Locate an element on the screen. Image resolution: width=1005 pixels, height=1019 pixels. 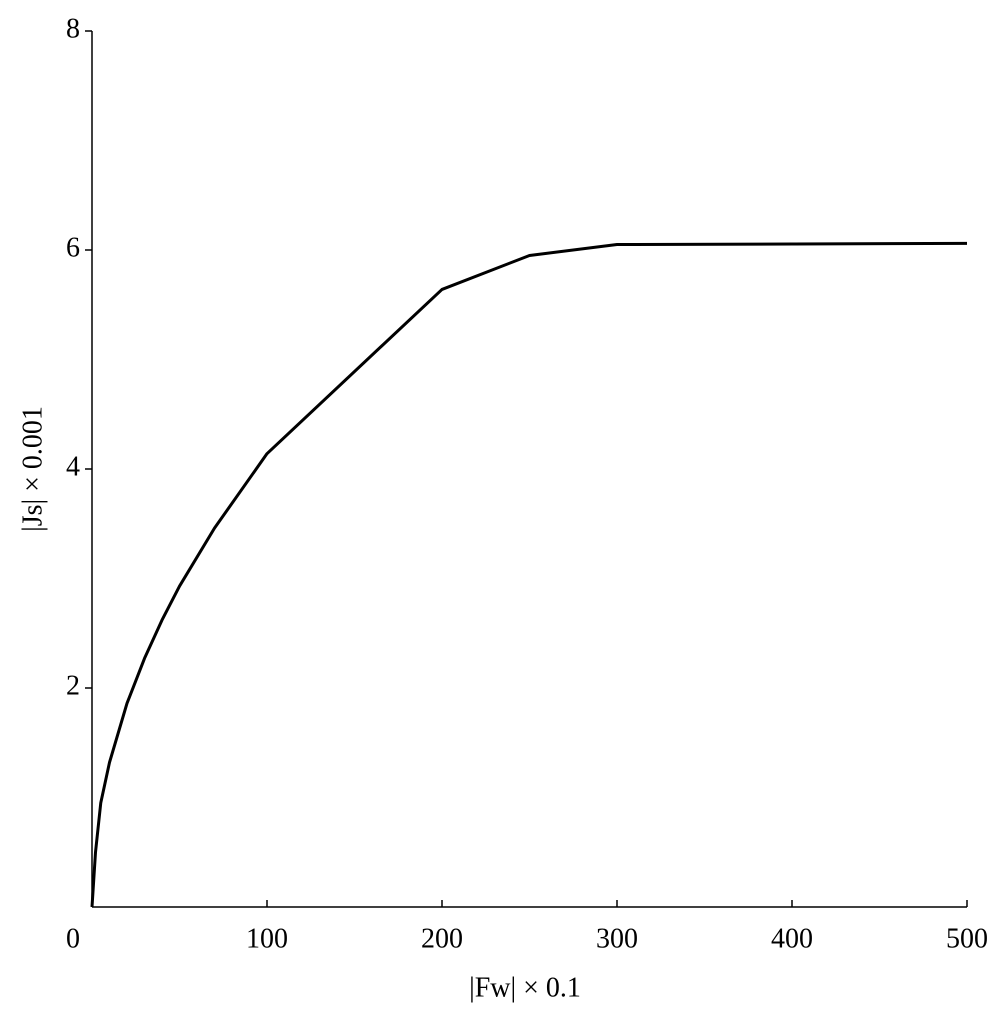
x-tick-label: 400 is located at coordinates (792, 938).